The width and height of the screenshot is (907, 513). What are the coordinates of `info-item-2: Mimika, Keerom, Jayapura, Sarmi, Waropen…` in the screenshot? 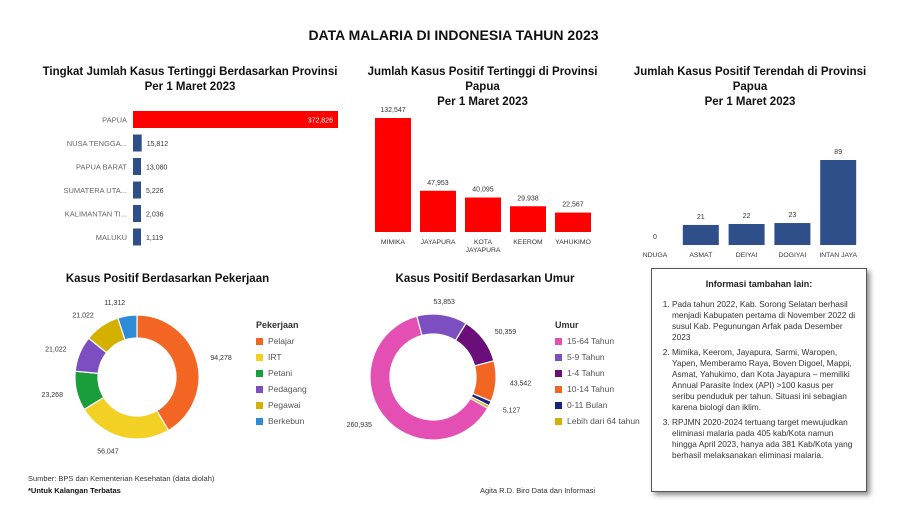 It's located at (765, 380).